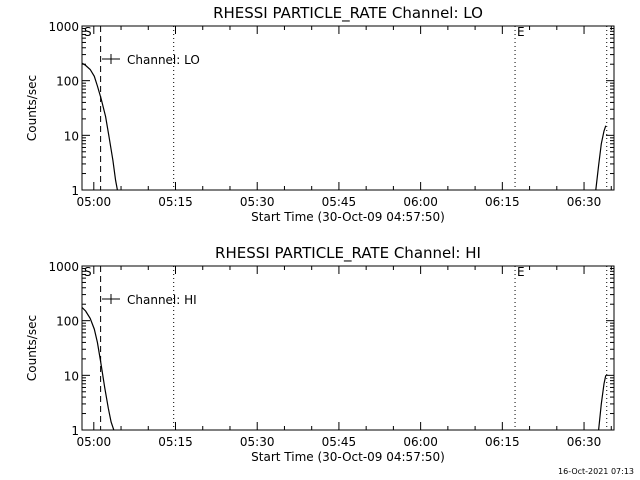 This screenshot has width=640, height=480. What do you see at coordinates (348, 13) in the screenshot?
I see `chart-title: RHESSI PARTICLE_RATE Channel: LO` at bounding box center [348, 13].